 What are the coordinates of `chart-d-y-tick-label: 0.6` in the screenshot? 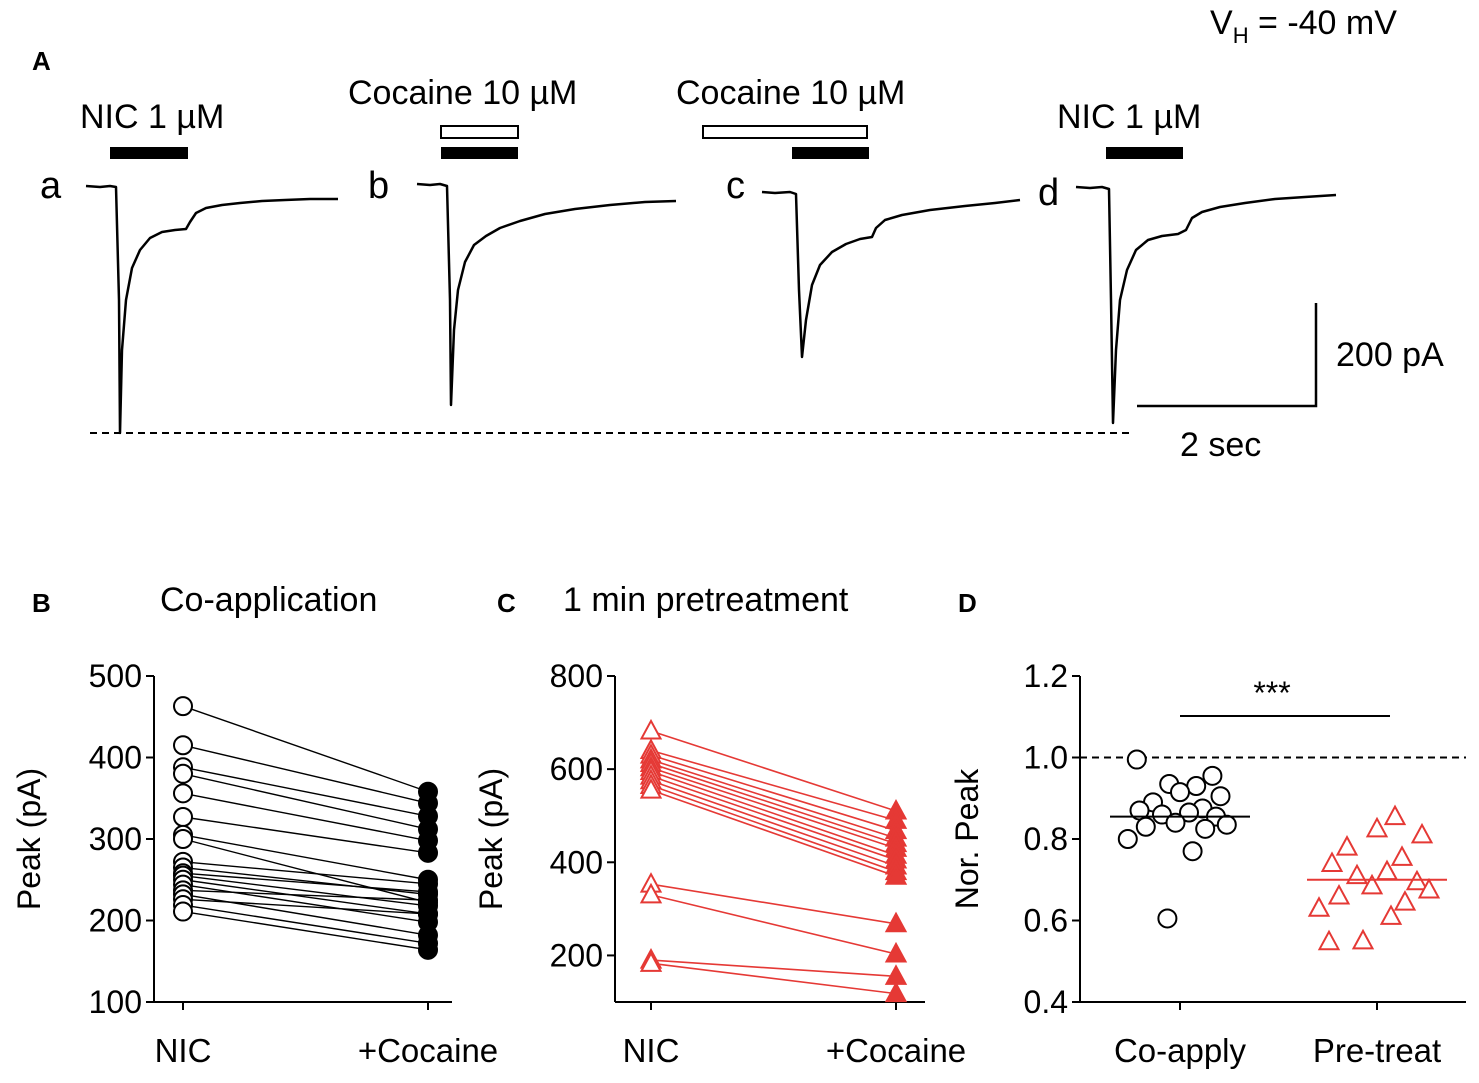 It's located at (1046, 921).